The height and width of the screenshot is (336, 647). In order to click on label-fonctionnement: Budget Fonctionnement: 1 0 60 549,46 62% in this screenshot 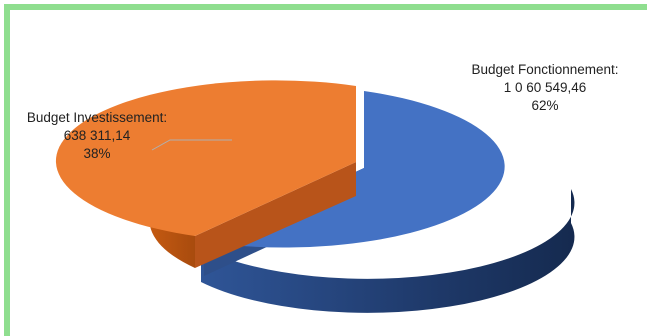, I will do `click(544, 87)`.